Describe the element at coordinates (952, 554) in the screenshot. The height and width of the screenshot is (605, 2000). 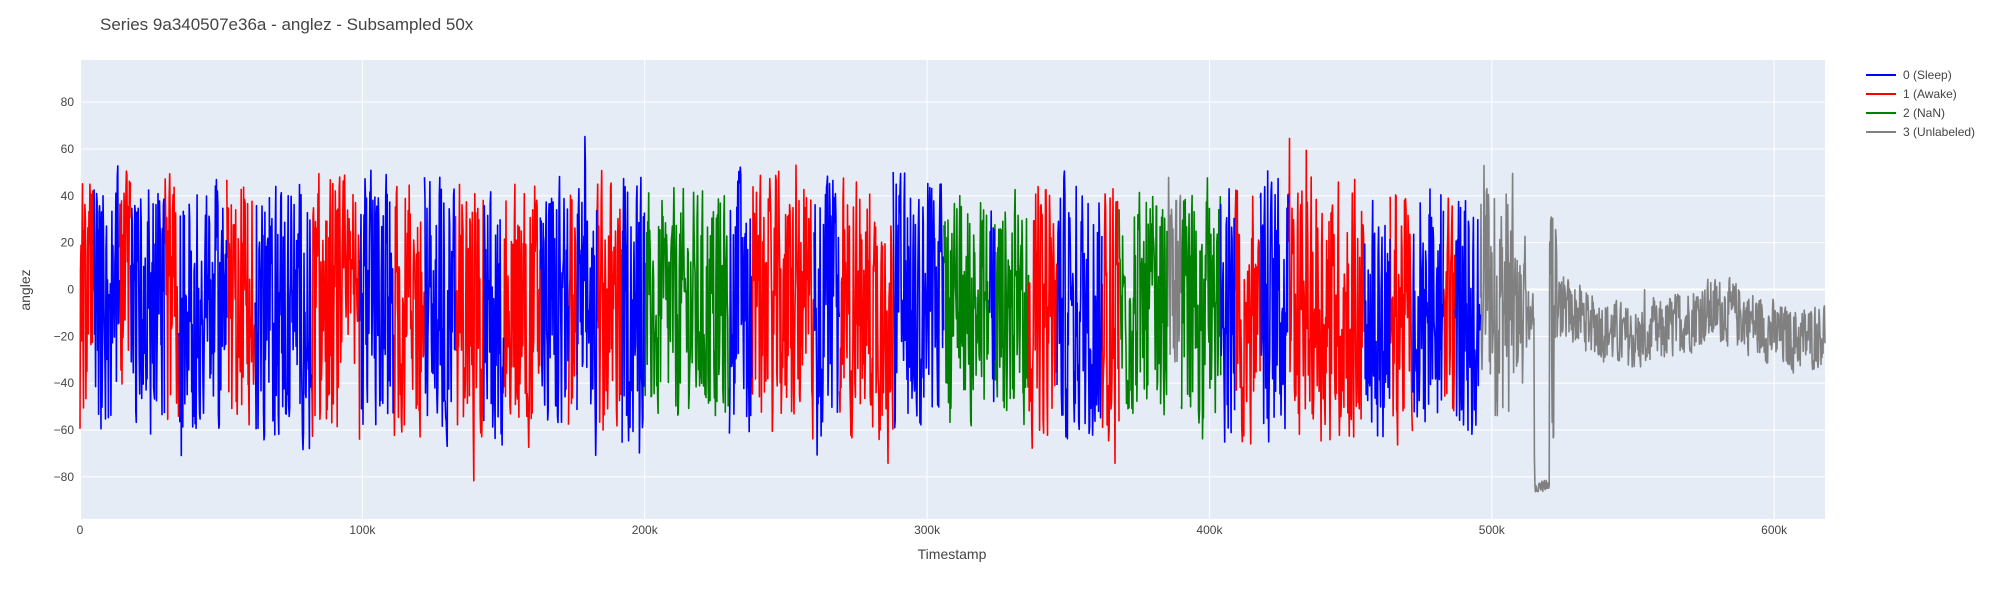
I see `x-axis-title: Timestamp` at that location.